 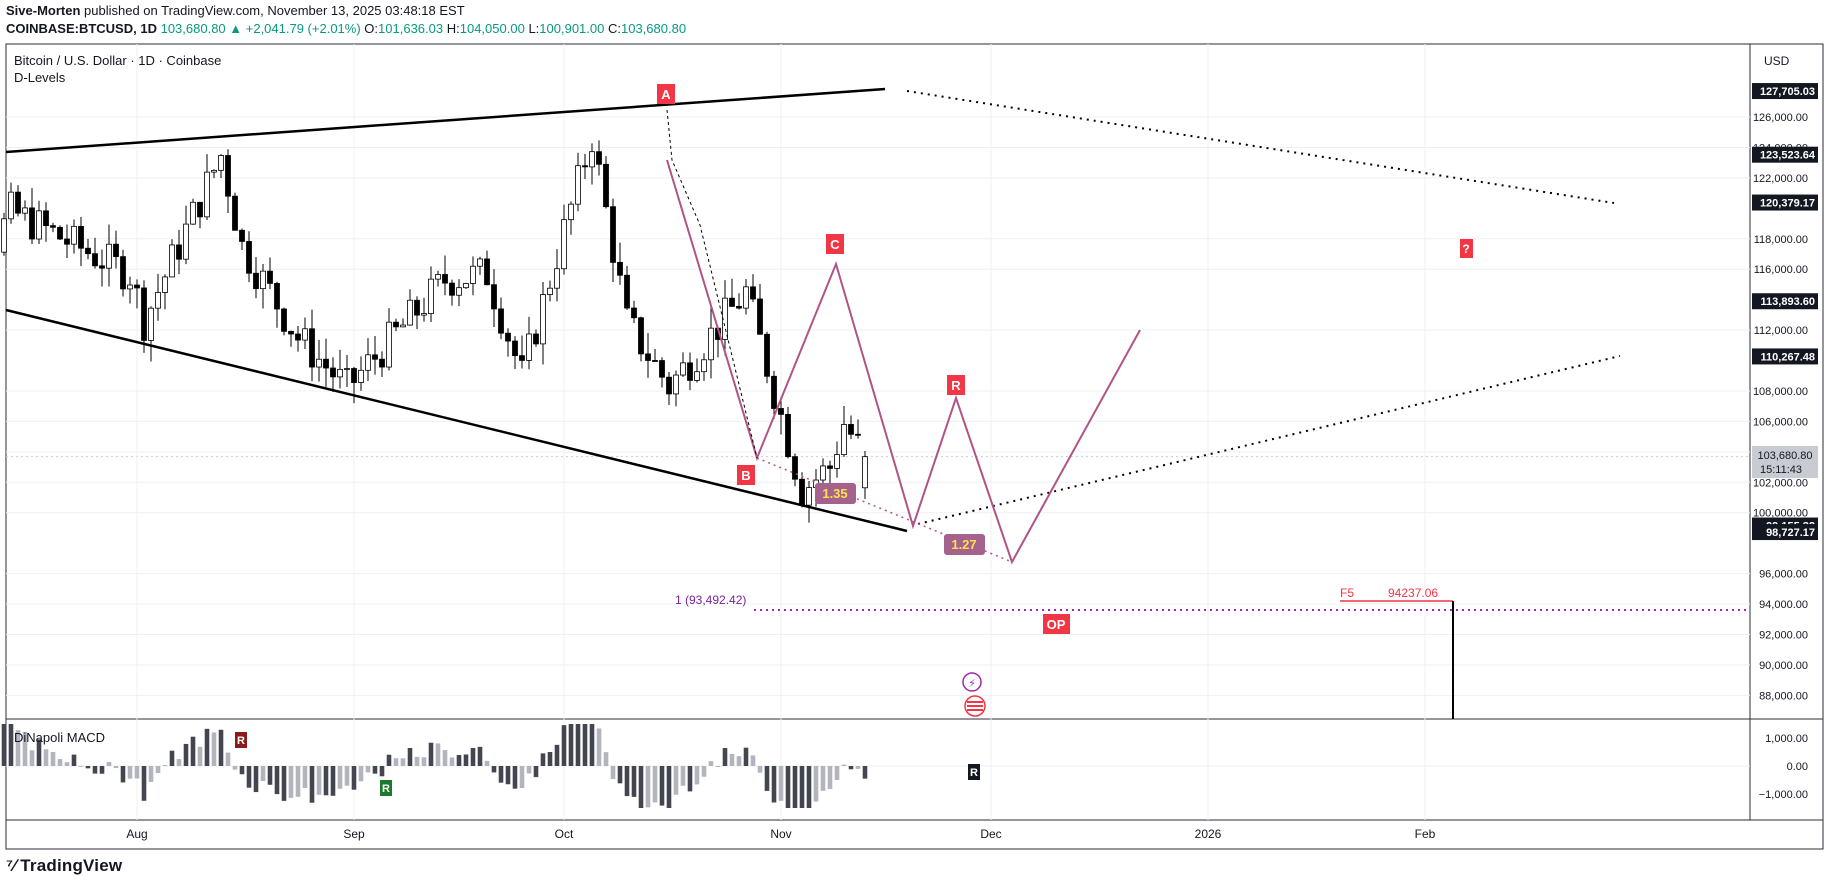 I want to click on marker-a: A, so click(x=666, y=94).